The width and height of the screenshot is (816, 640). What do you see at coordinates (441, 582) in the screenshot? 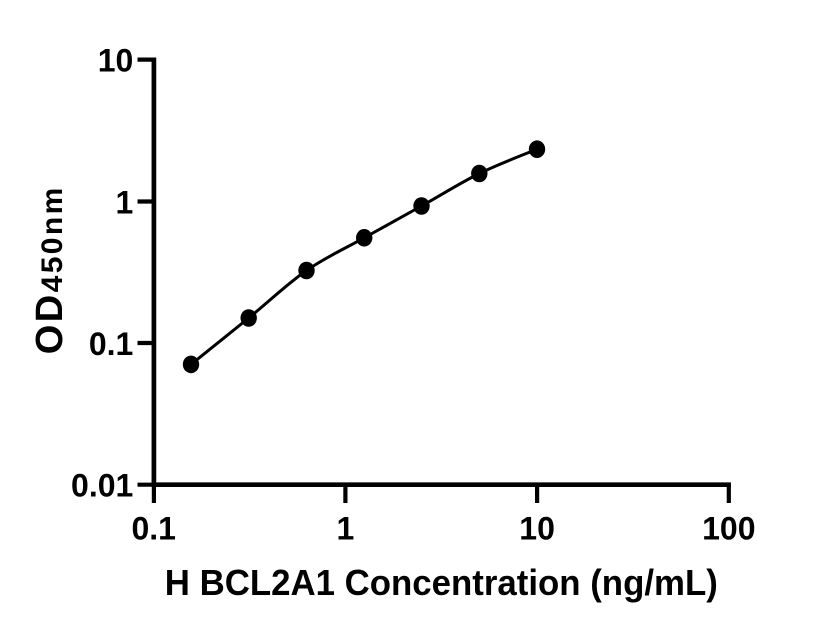
I see `svg-text: H BCL2A1 Concentration (ng/mL)` at bounding box center [441, 582].